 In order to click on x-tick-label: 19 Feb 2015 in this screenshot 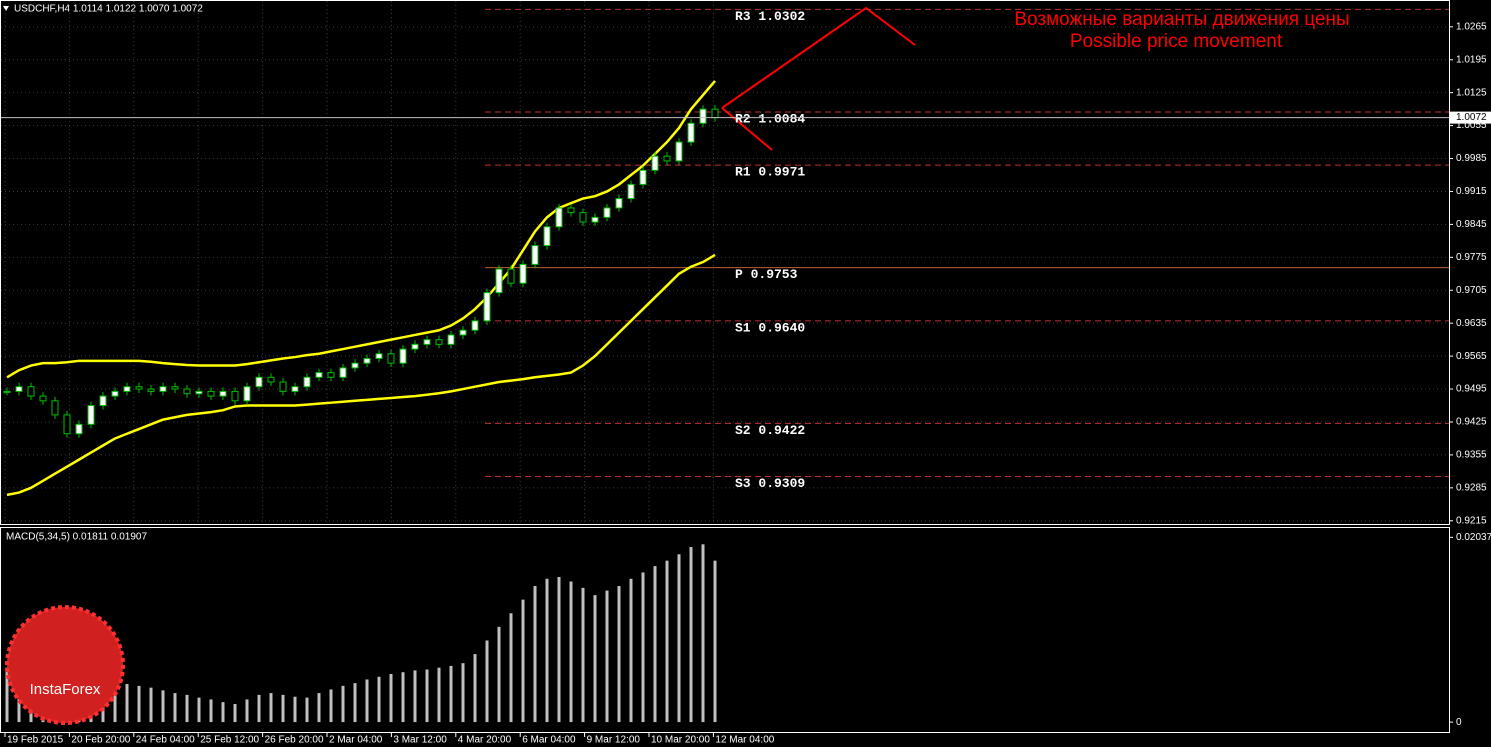, I will do `click(35, 740)`.